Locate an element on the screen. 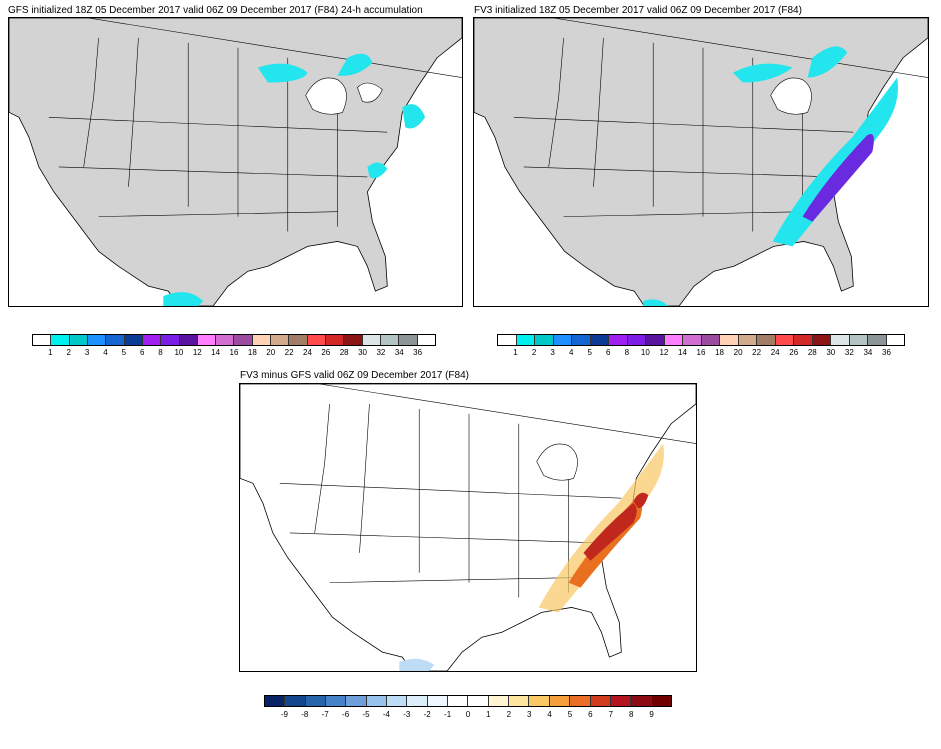 The height and width of the screenshot is (749, 941). diff-colorbar-tick-label: -7 is located at coordinates (325, 714).